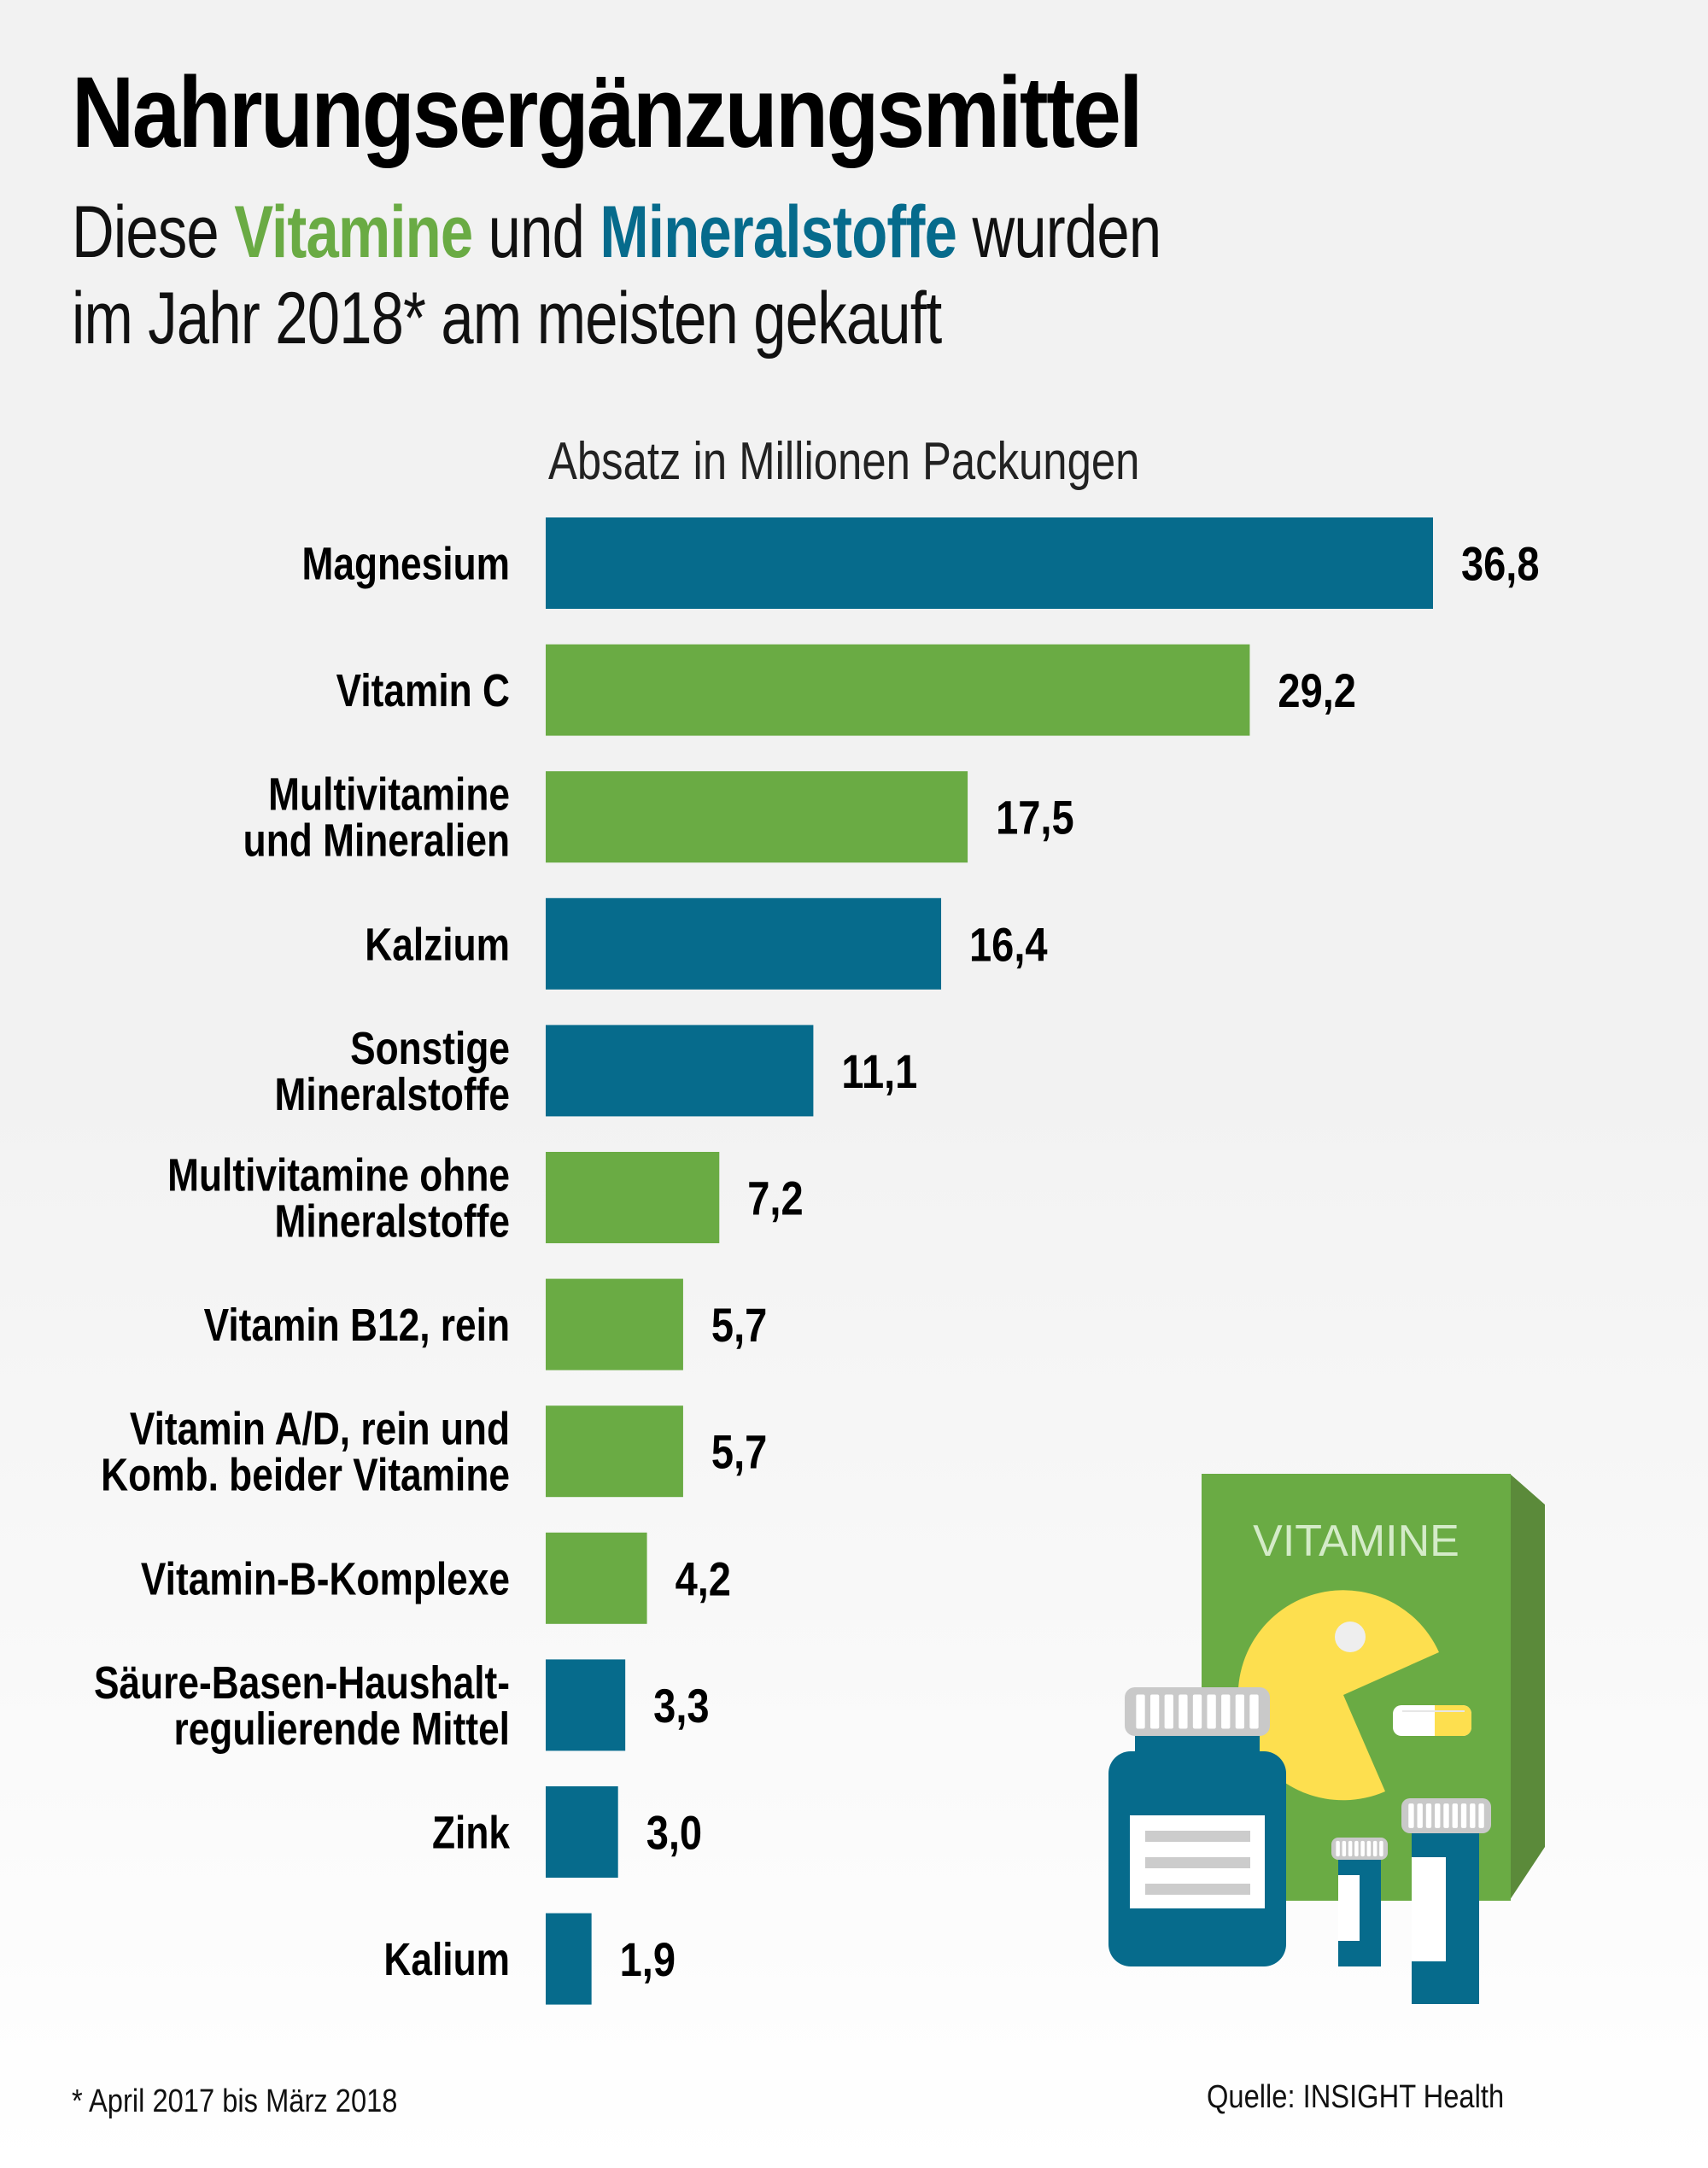  What do you see at coordinates (357, 1325) in the screenshot?
I see `category-label: Vitamin B12, rein` at bounding box center [357, 1325].